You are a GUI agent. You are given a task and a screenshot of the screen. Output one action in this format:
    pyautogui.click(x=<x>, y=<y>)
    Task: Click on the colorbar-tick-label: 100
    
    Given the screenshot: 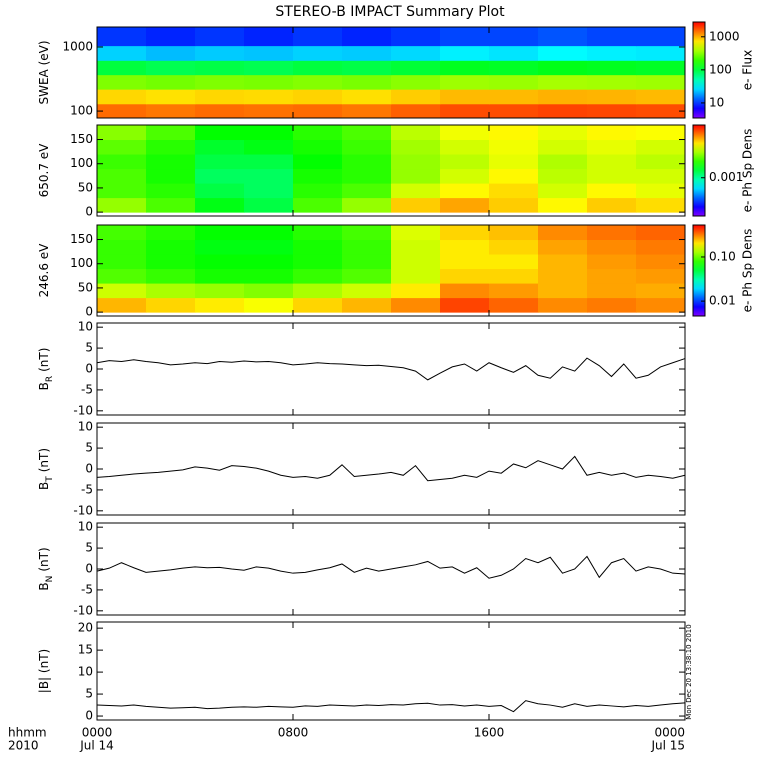 What is the action you would take?
    pyautogui.click(x=720, y=69)
    